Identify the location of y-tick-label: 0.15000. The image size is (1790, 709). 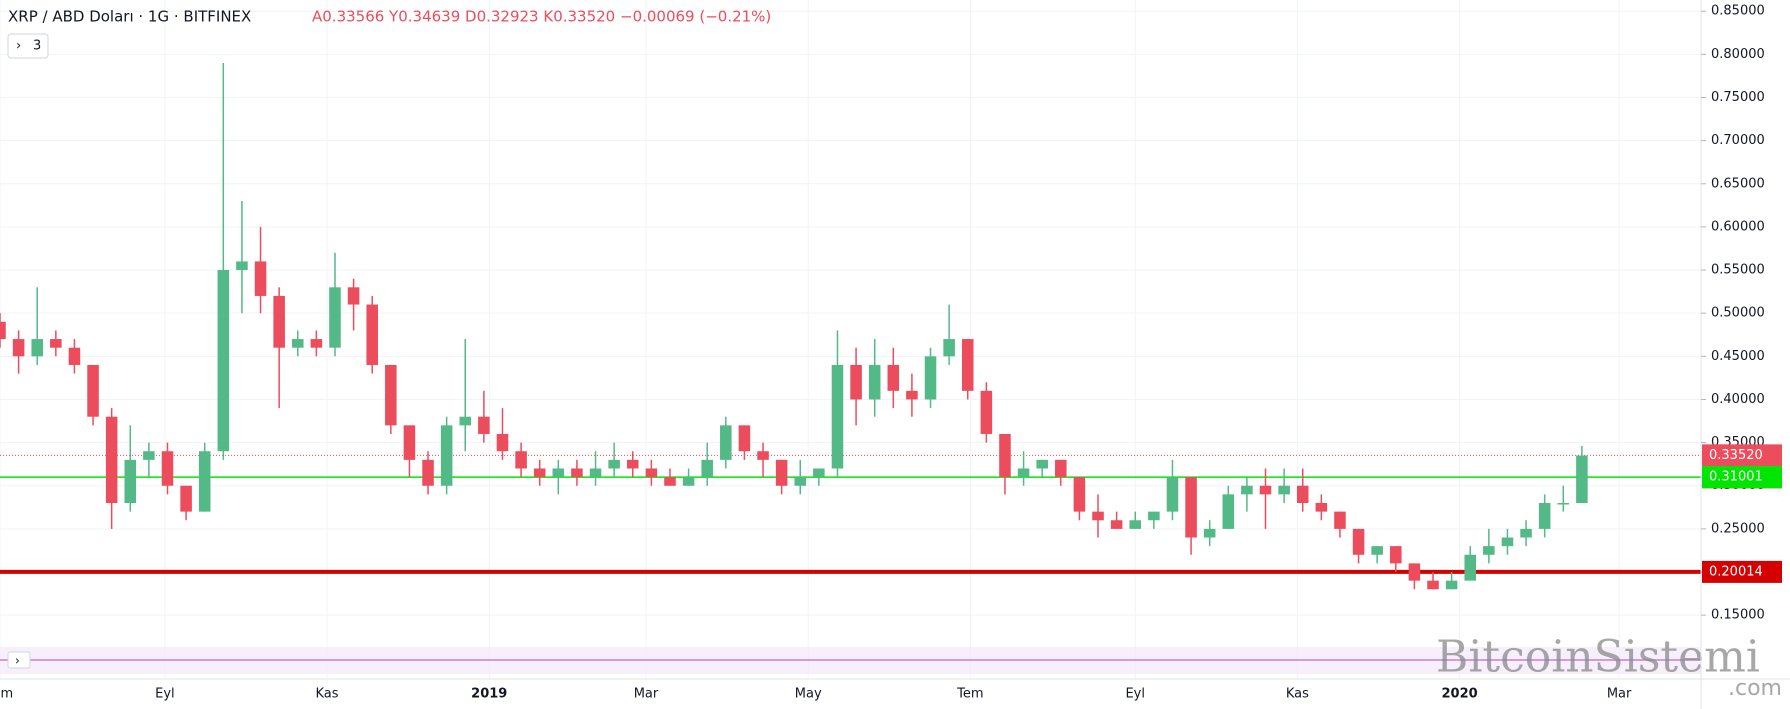
(1738, 615).